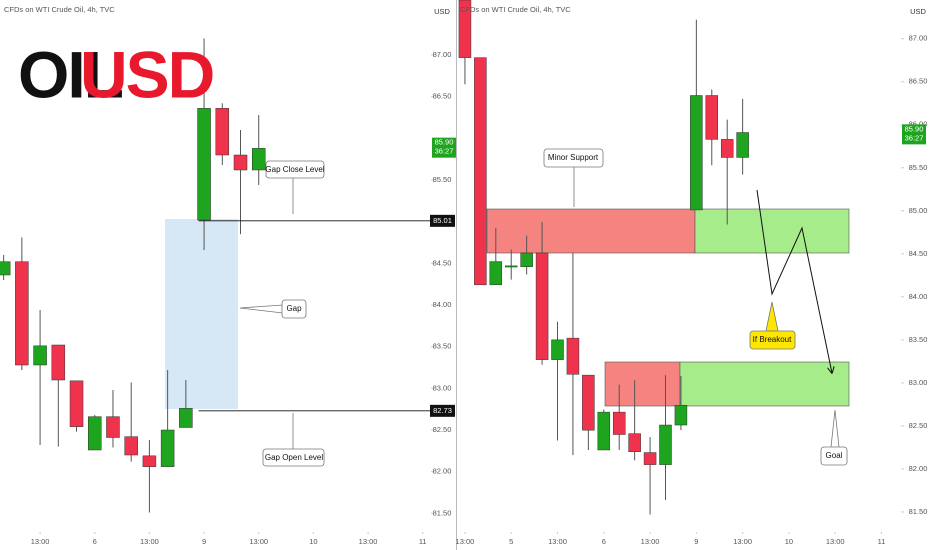 The width and height of the screenshot is (932, 550). Describe the element at coordinates (918, 11) in the screenshot. I see `y-axis-label: USD` at that location.